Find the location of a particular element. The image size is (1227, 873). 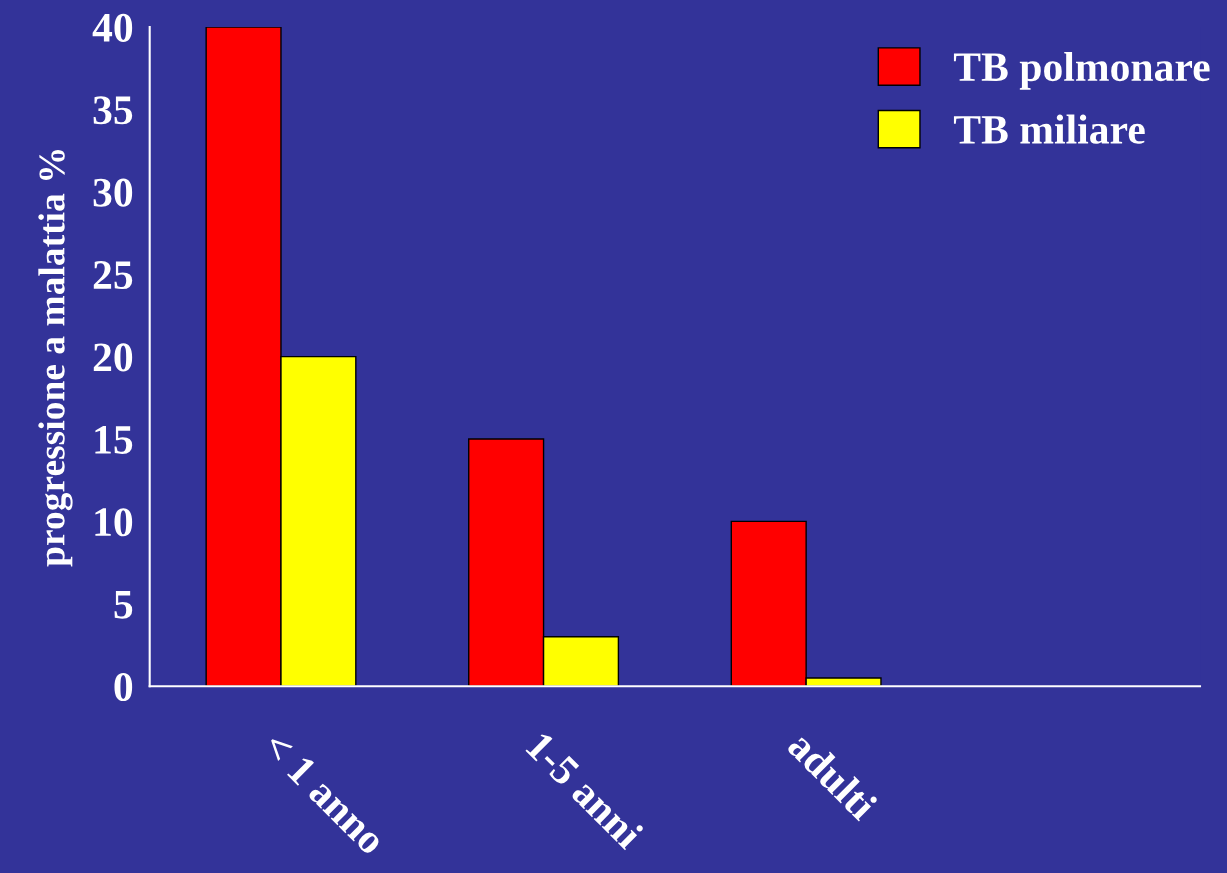

y-tick-label: 40 is located at coordinates (112, 27).